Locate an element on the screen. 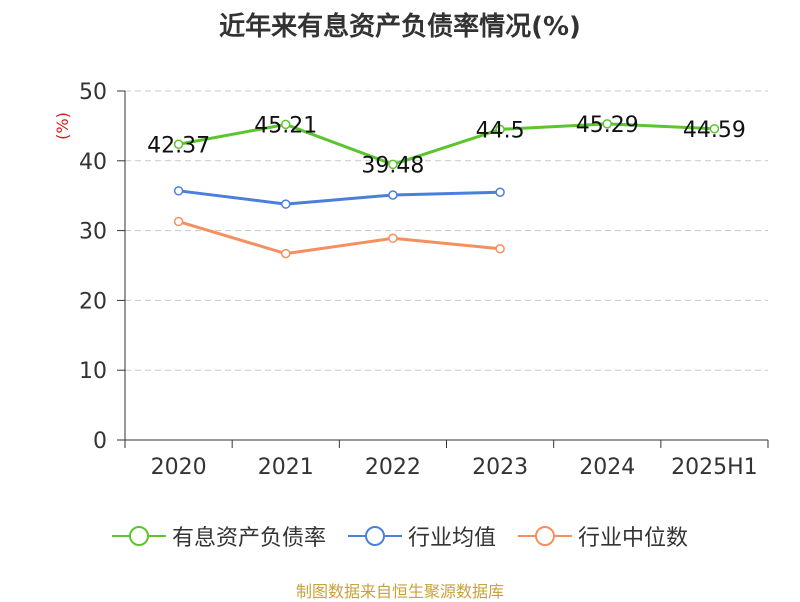  series-1-point-2021 is located at coordinates (286, 204).